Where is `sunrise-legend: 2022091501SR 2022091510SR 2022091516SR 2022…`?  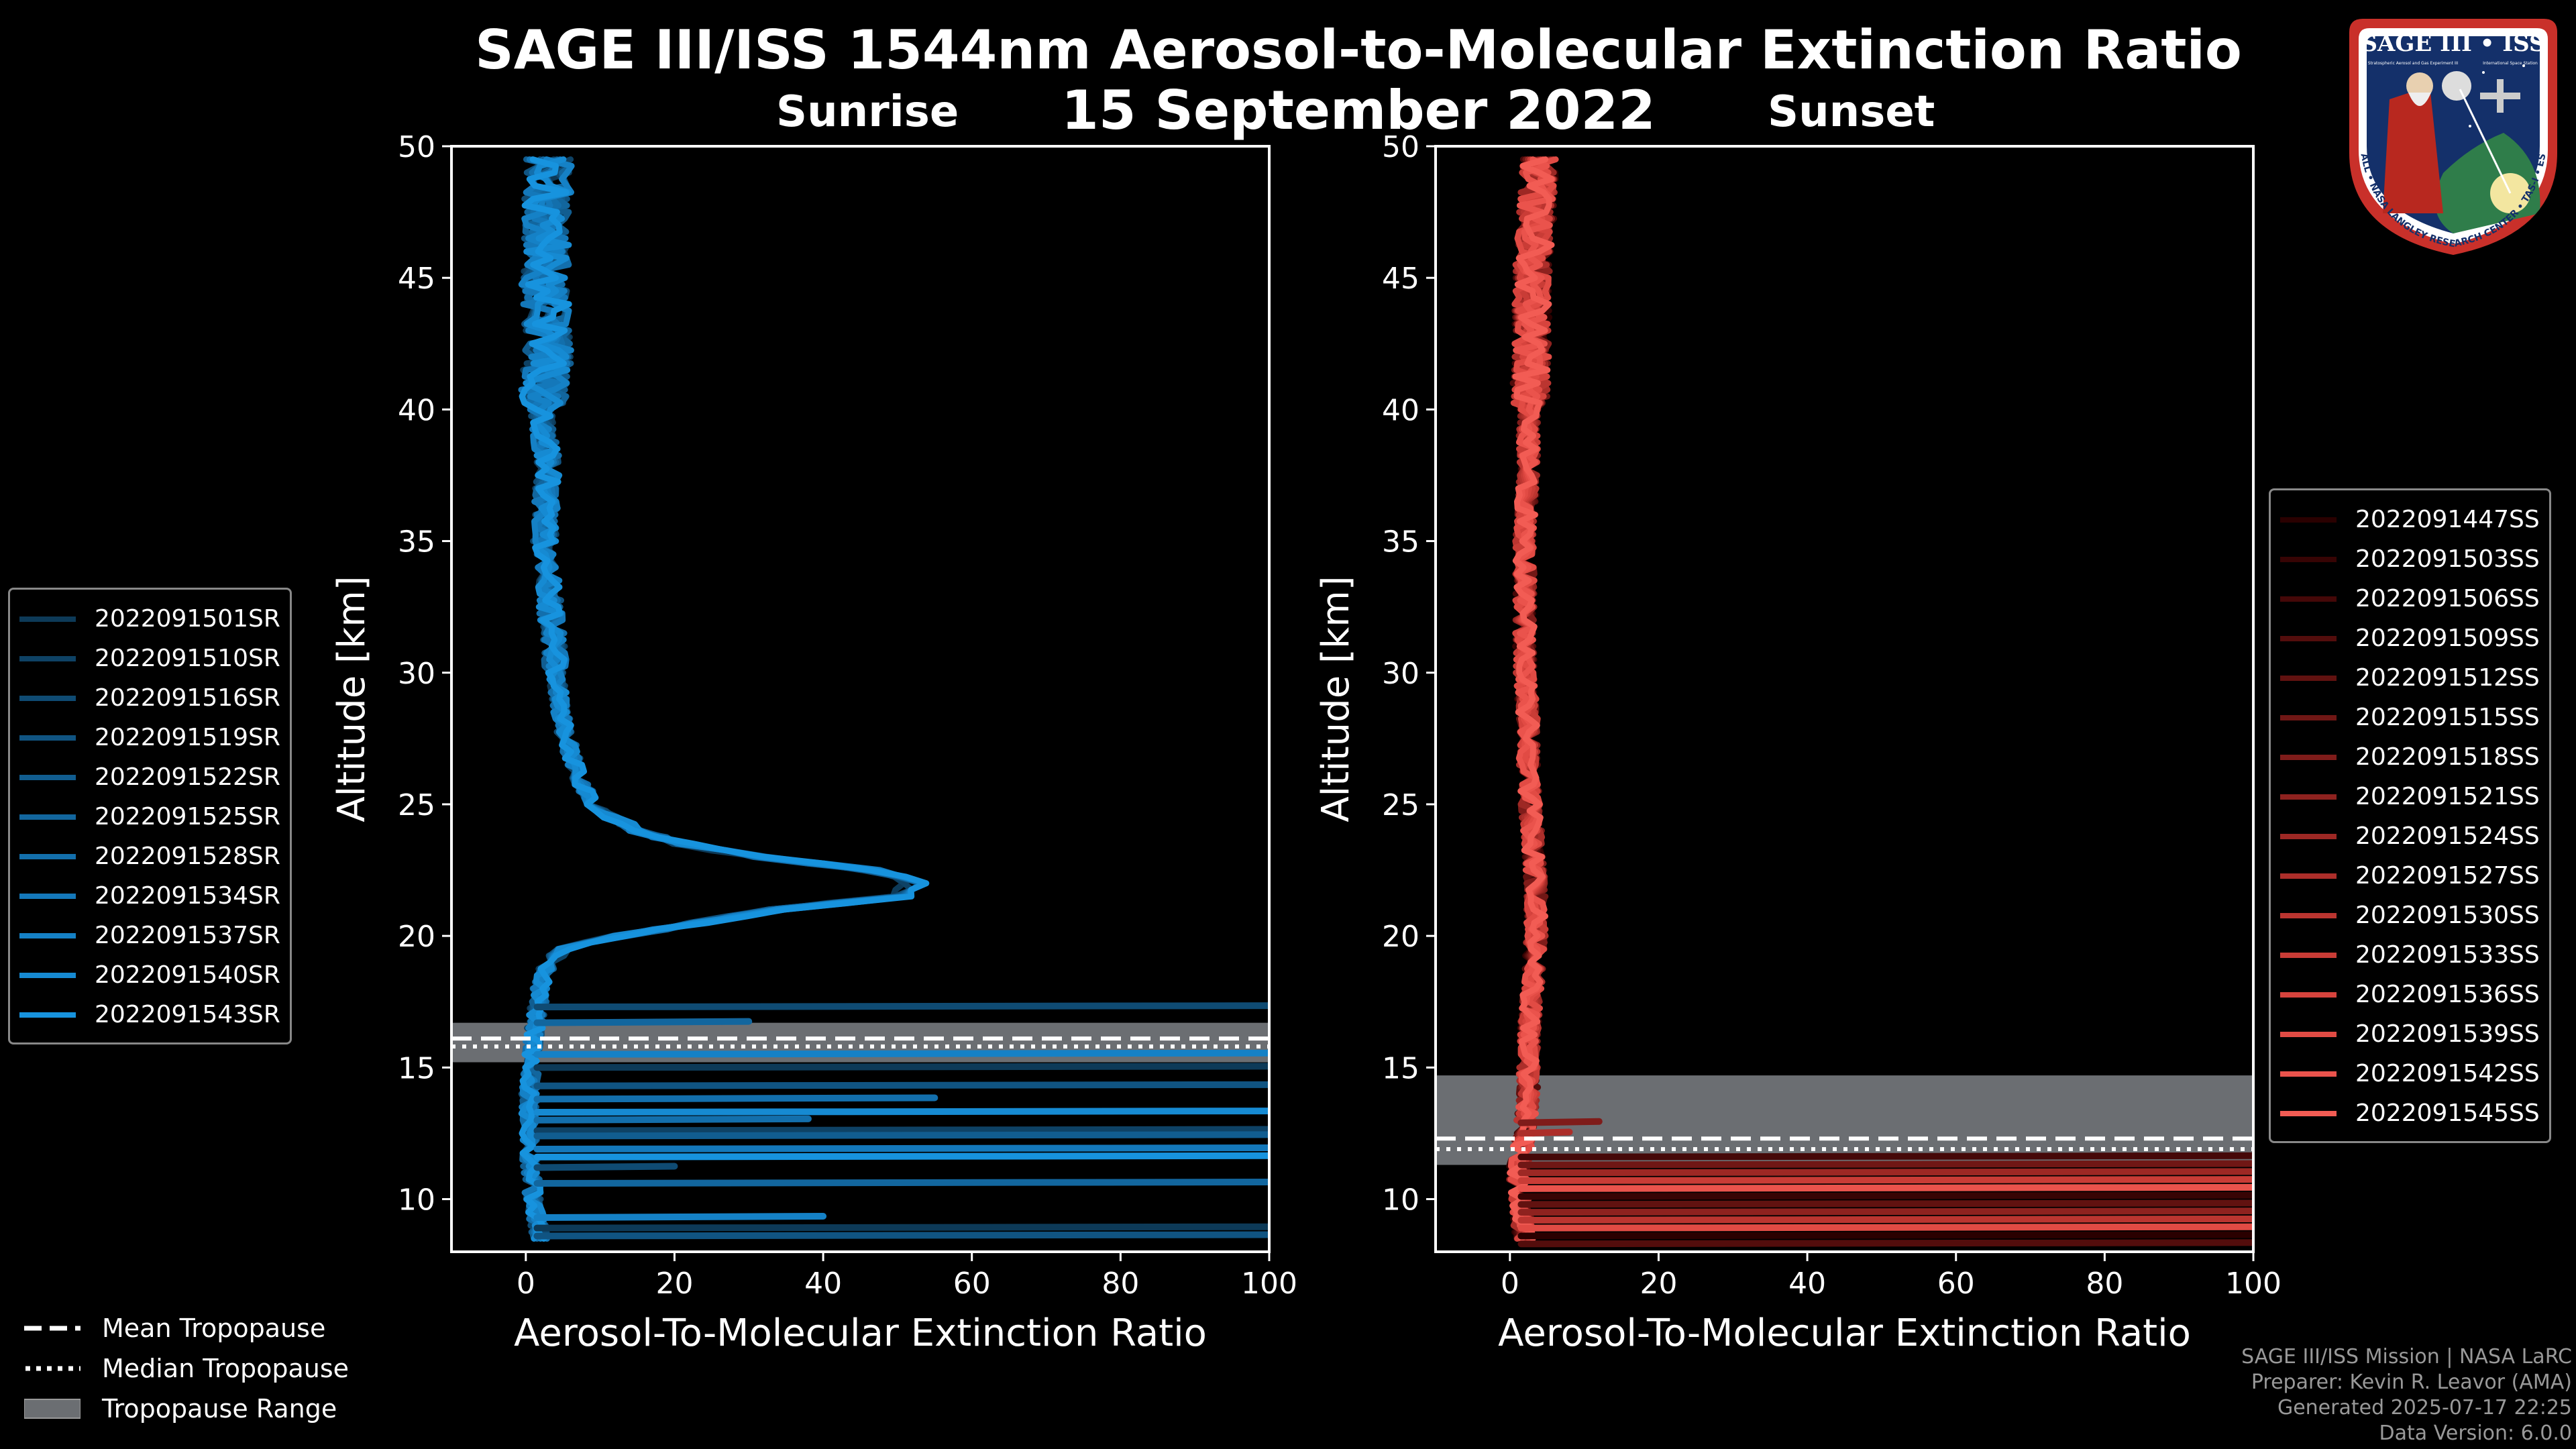 sunrise-legend: 2022091501SR 2022091510SR 2022091516SR 2022… is located at coordinates (150, 816).